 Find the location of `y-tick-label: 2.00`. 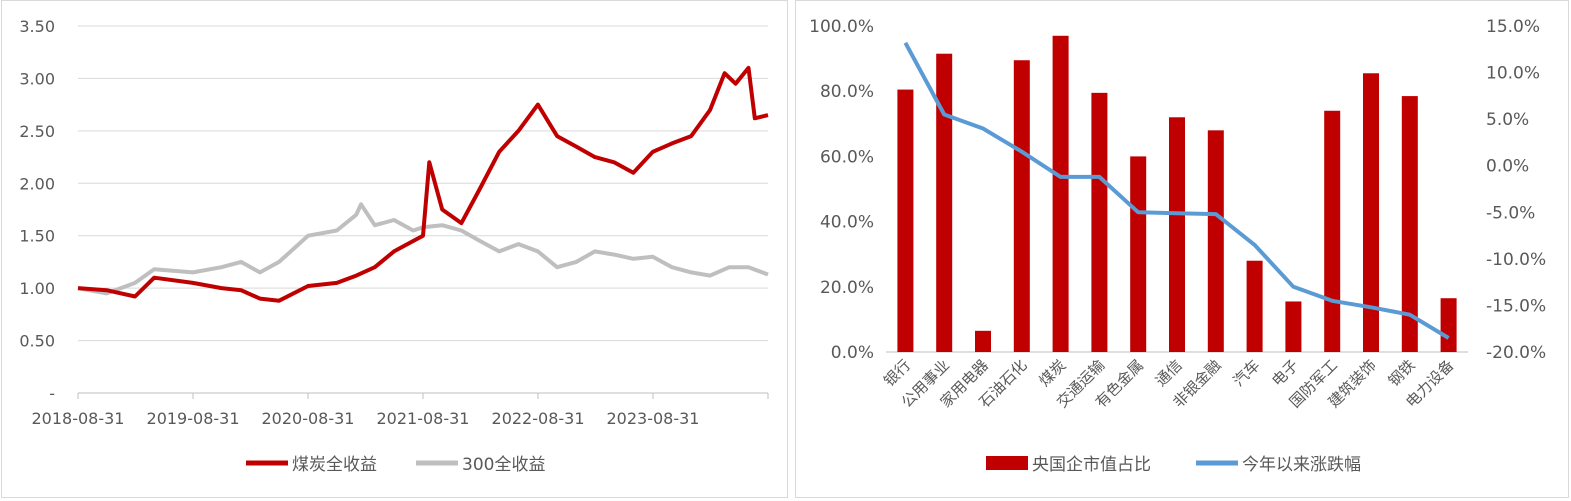

y-tick-label: 2.00 is located at coordinates (37, 183).